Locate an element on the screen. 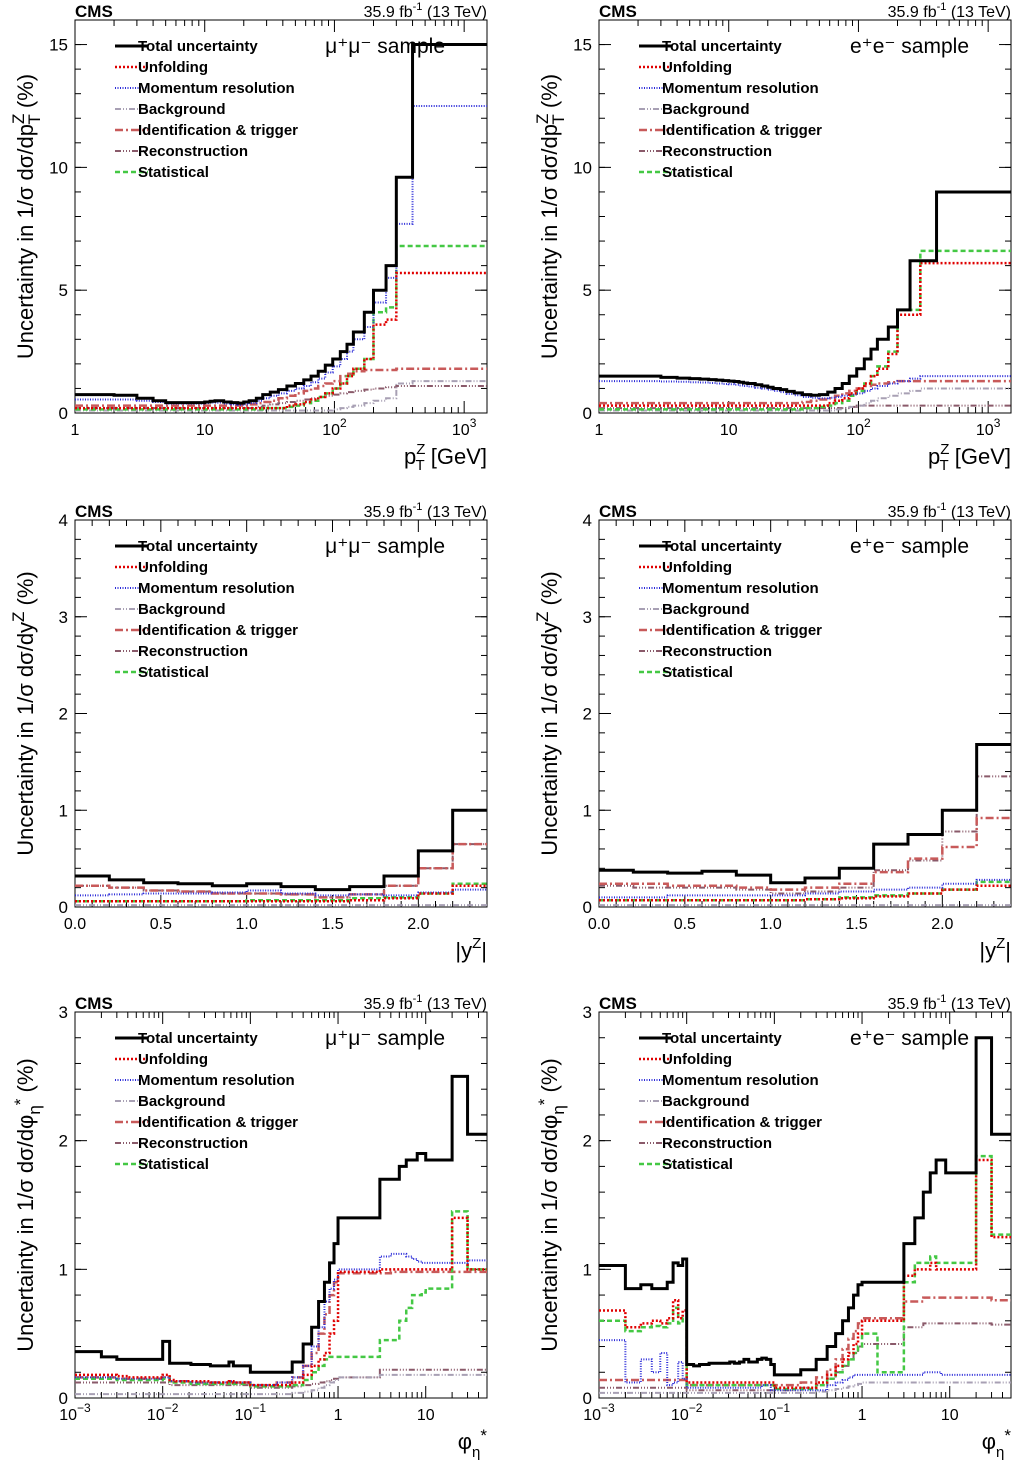  y-axis-title: Uncertainty in 1/σ dσ/dφη* (%) is located at coordinates (551, 1205).